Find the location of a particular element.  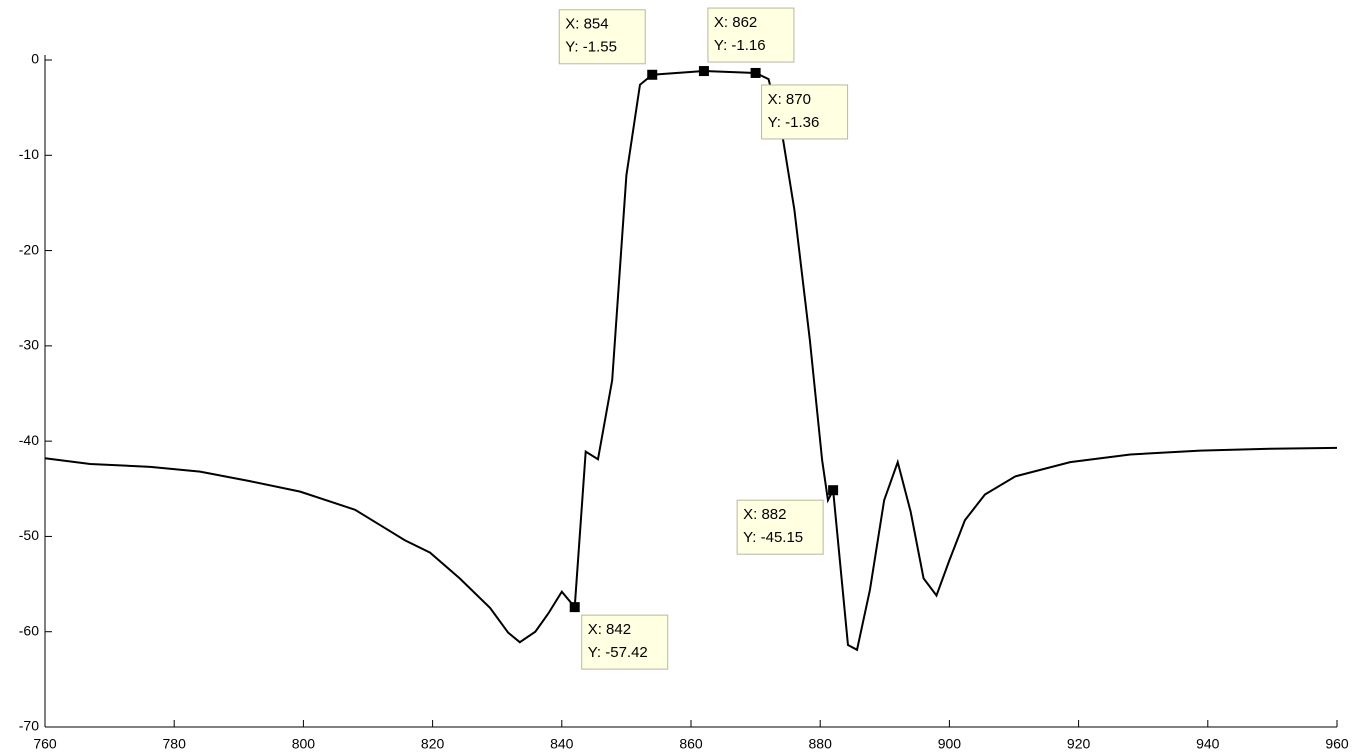

datatip-x: X: 870 is located at coordinates (789, 99).